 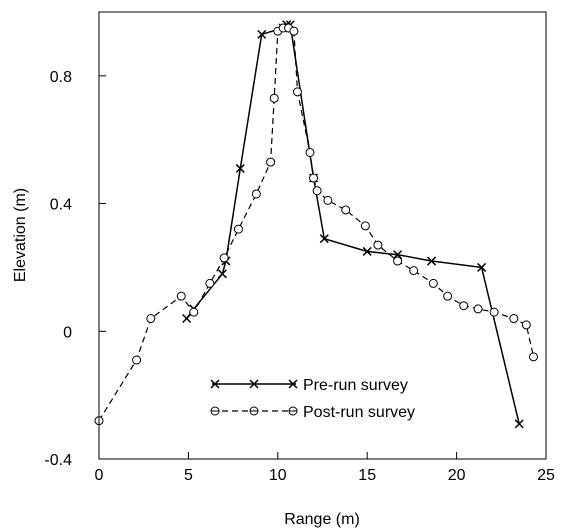 What do you see at coordinates (254, 411) in the screenshot?
I see `legend-sample-post-run` at bounding box center [254, 411].